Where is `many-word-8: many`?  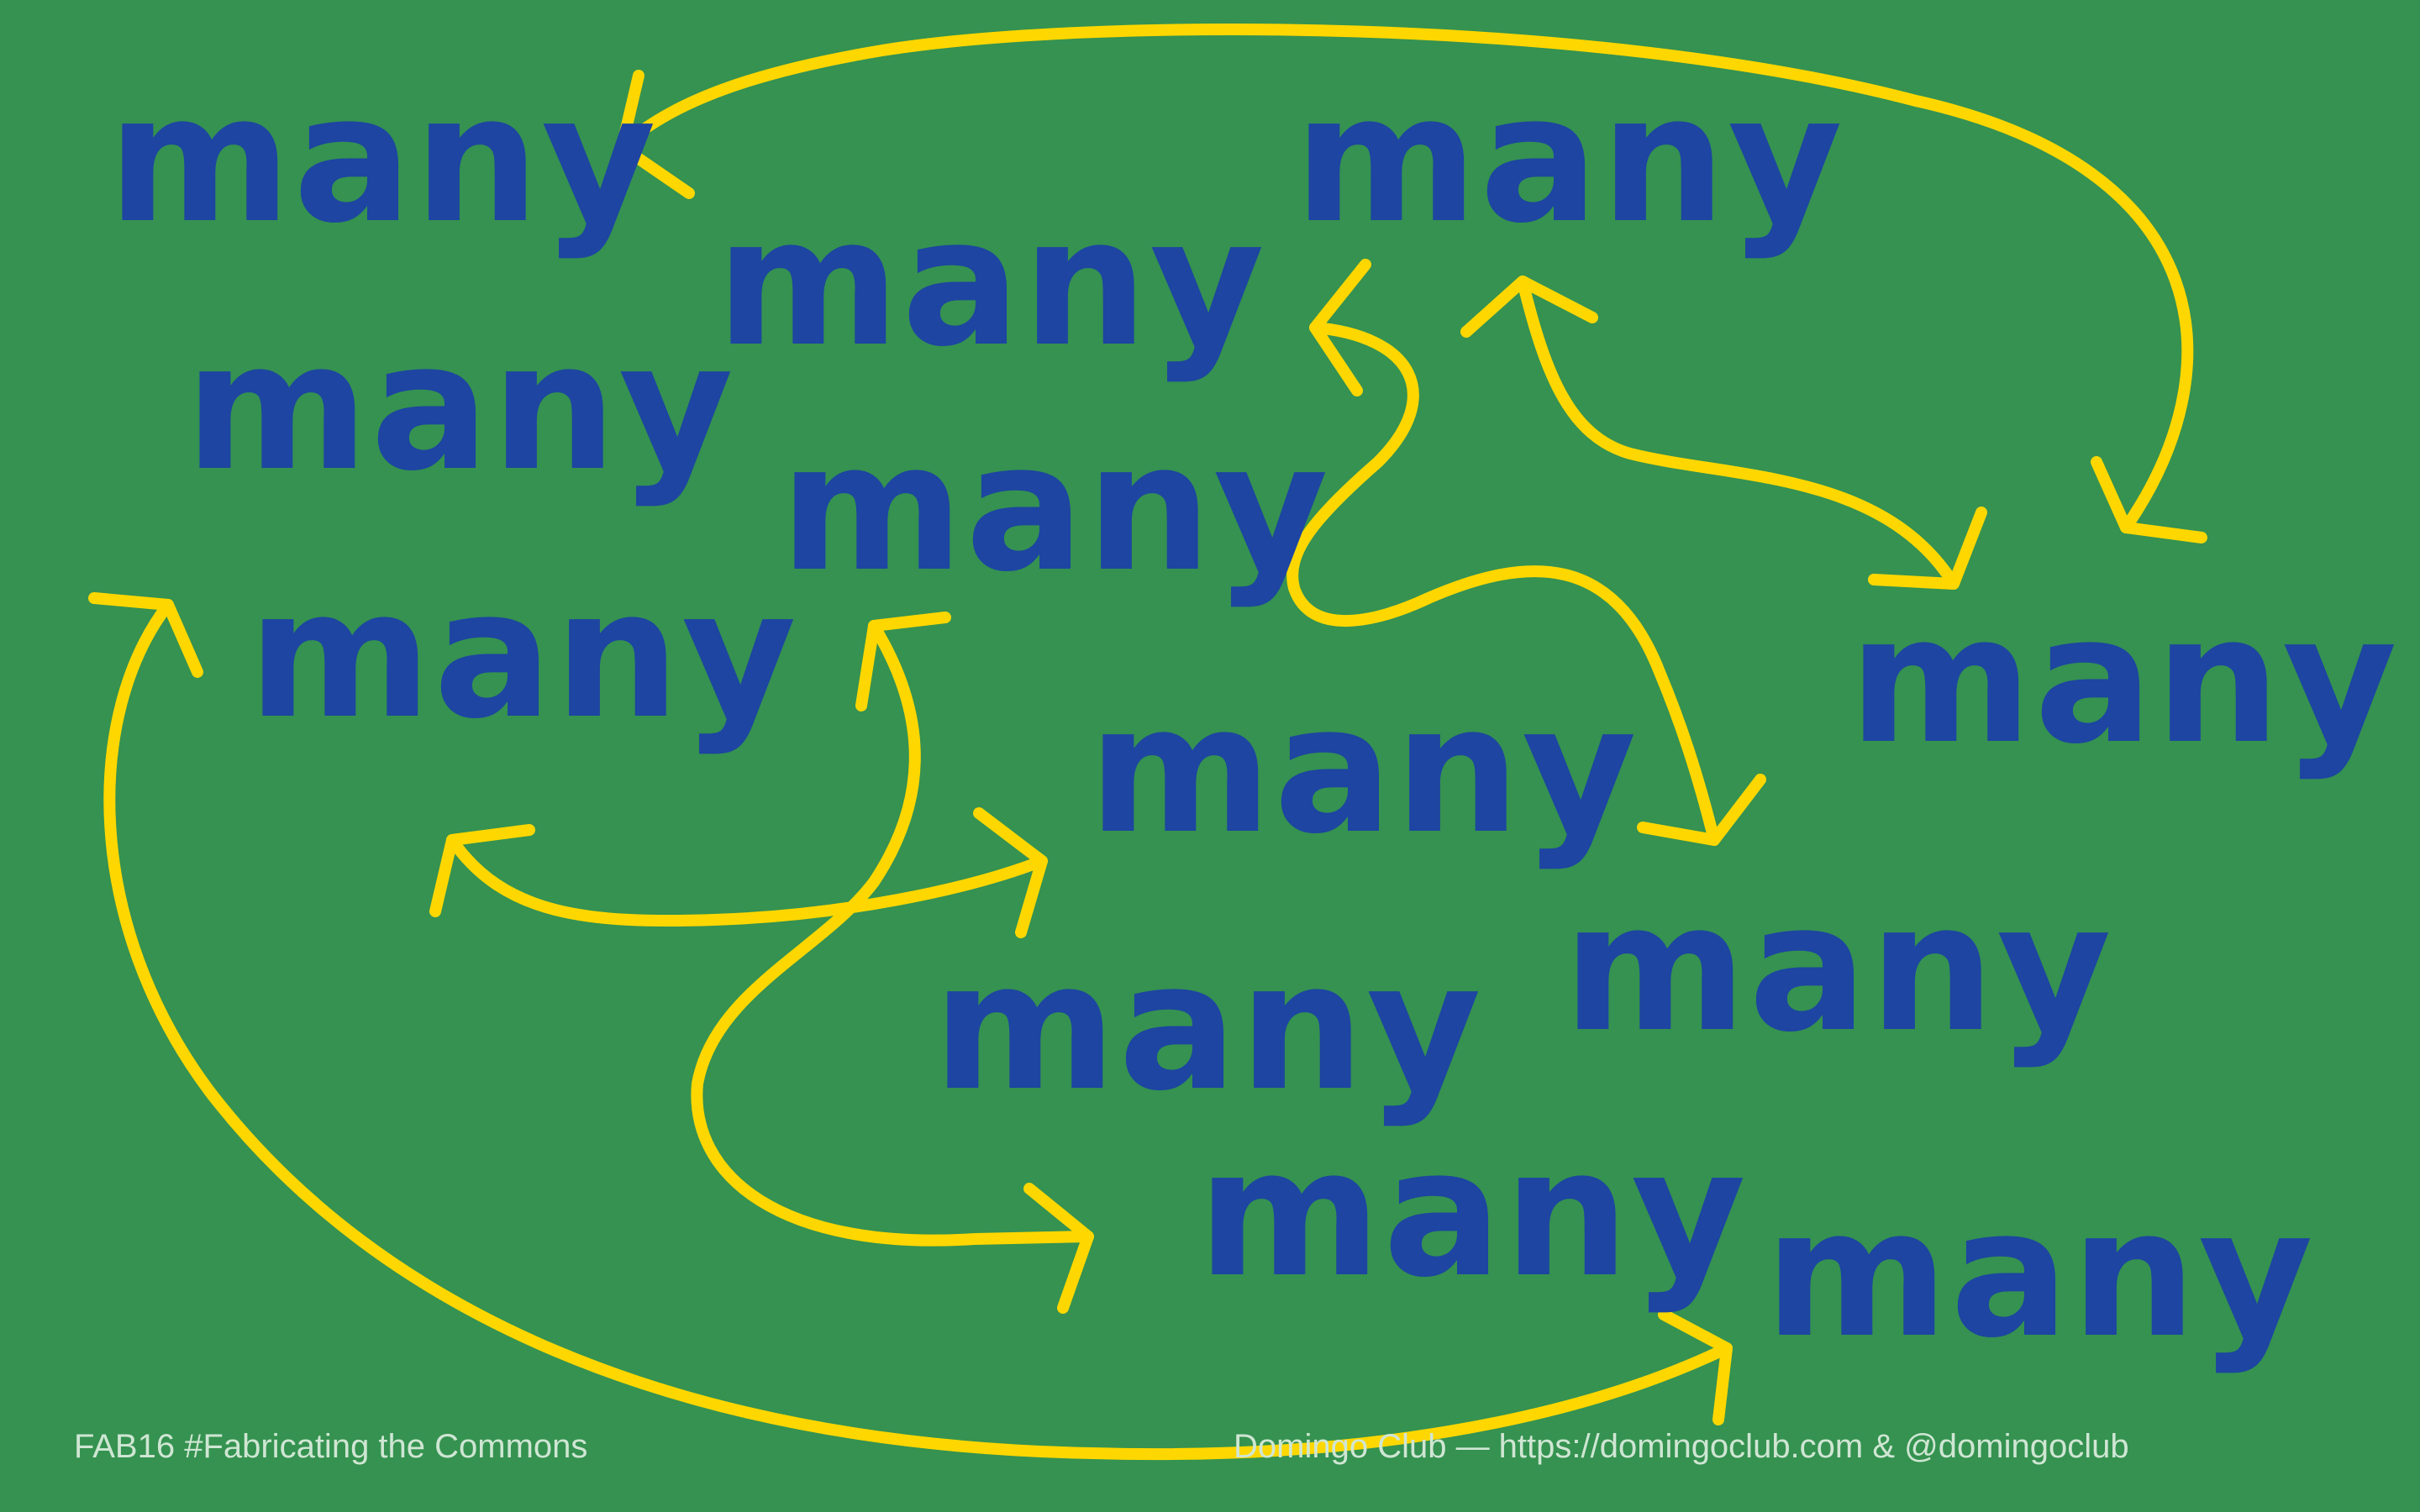
many-word-8: many is located at coordinates (1363, 770).